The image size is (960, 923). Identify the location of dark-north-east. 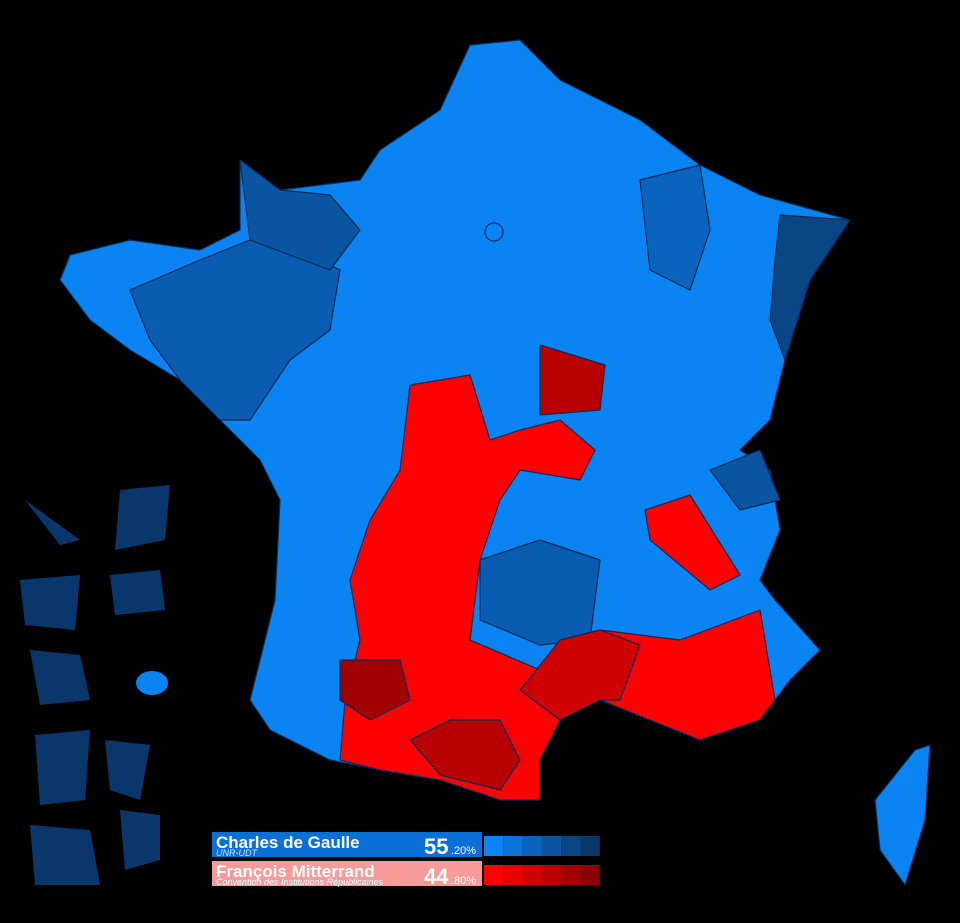
(675, 227).